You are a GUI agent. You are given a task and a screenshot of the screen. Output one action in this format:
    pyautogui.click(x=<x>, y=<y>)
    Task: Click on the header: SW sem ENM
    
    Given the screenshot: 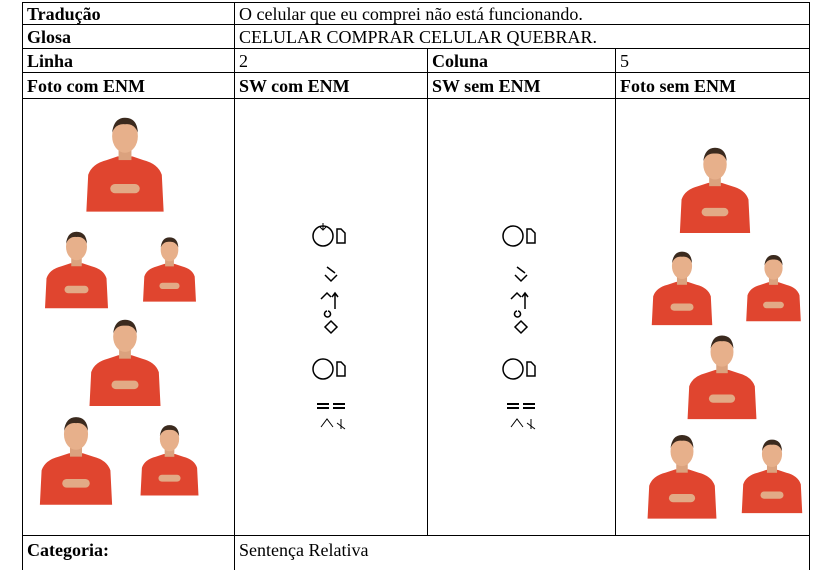 What is the action you would take?
    pyautogui.click(x=522, y=86)
    